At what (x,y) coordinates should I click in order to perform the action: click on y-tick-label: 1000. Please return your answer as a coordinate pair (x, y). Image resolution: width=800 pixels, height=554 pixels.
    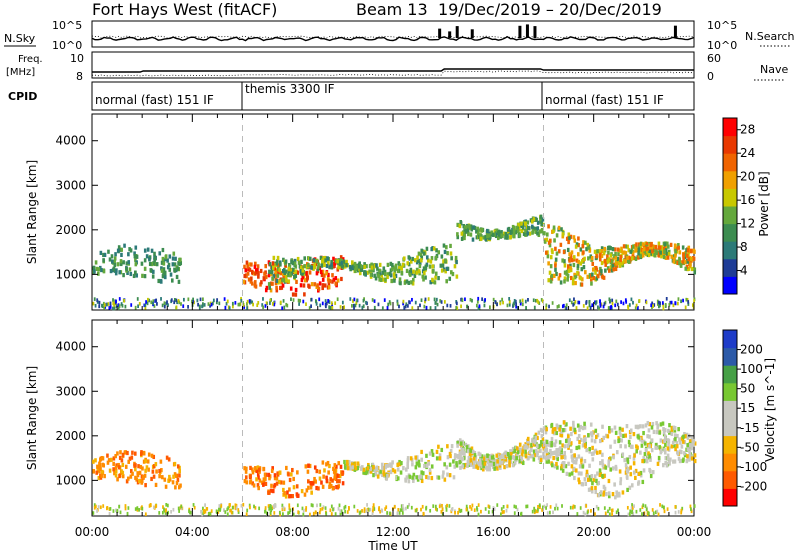
    Looking at the image, I should click on (70, 274).